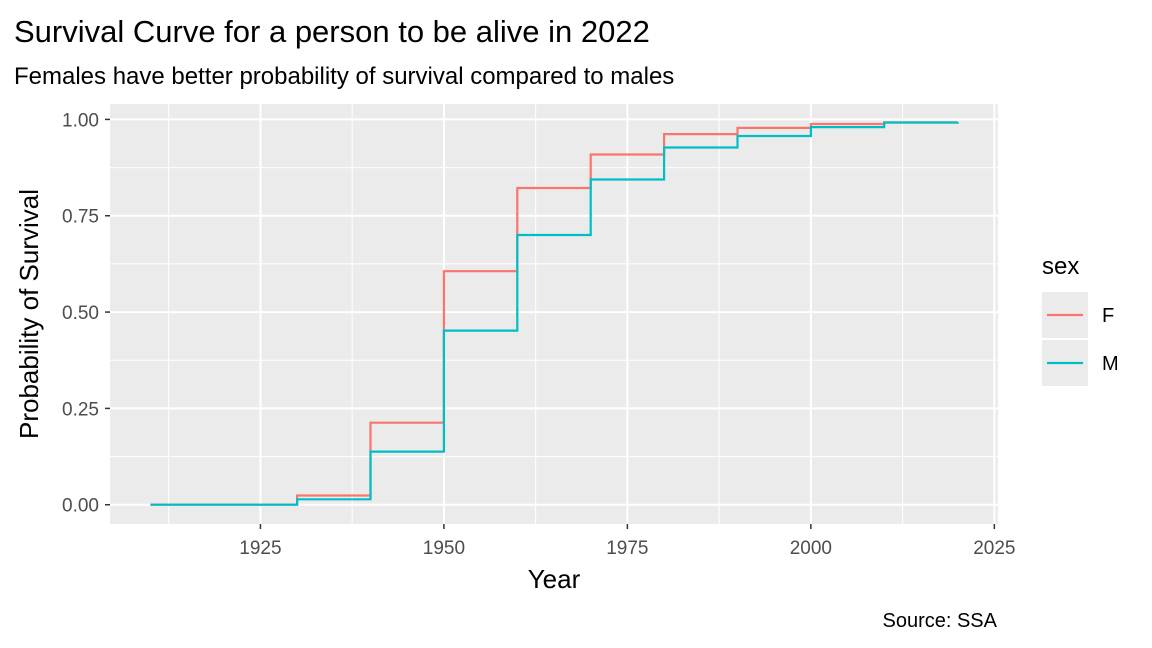 Image resolution: width=1152 pixels, height=648 pixels. What do you see at coordinates (554, 579) in the screenshot?
I see `x-axis-label: Year` at bounding box center [554, 579].